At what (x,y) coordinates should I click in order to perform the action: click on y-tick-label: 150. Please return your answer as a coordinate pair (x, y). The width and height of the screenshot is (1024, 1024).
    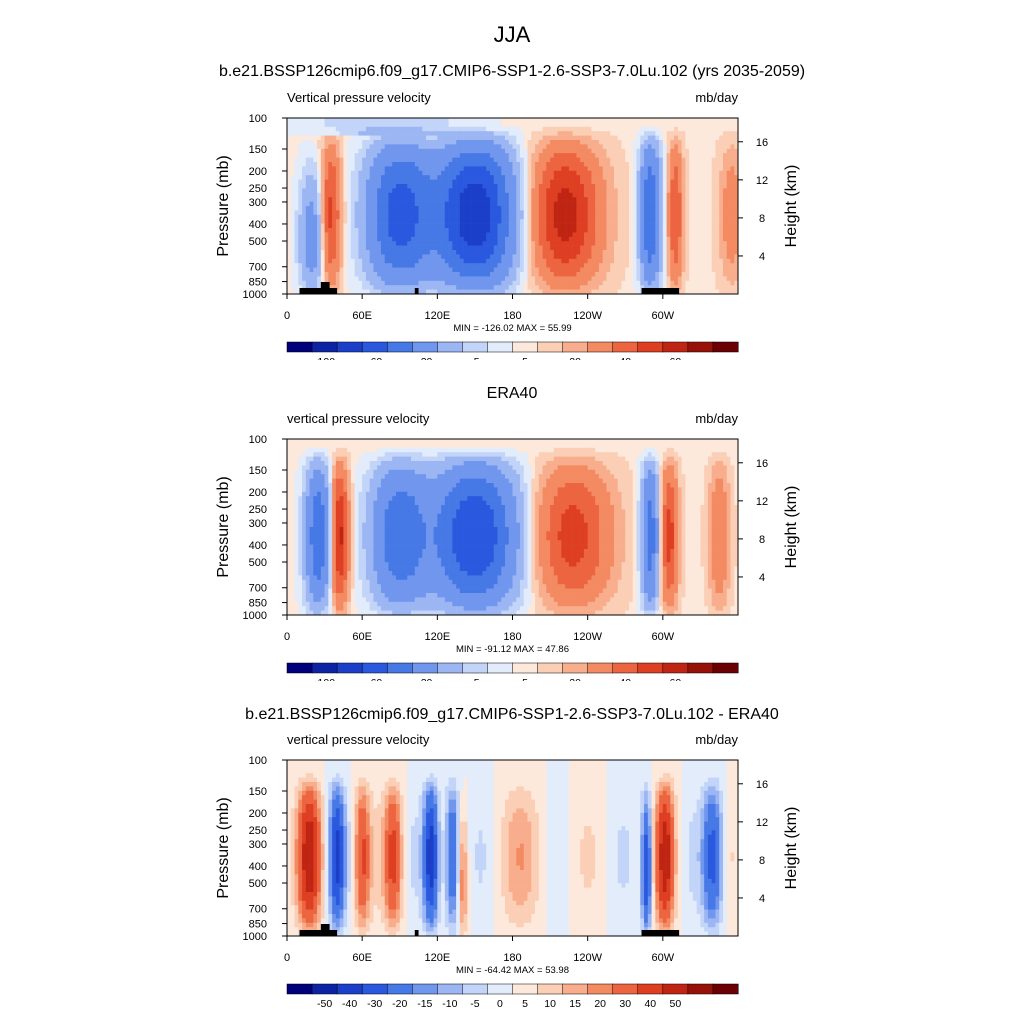
    Looking at the image, I should click on (258, 150).